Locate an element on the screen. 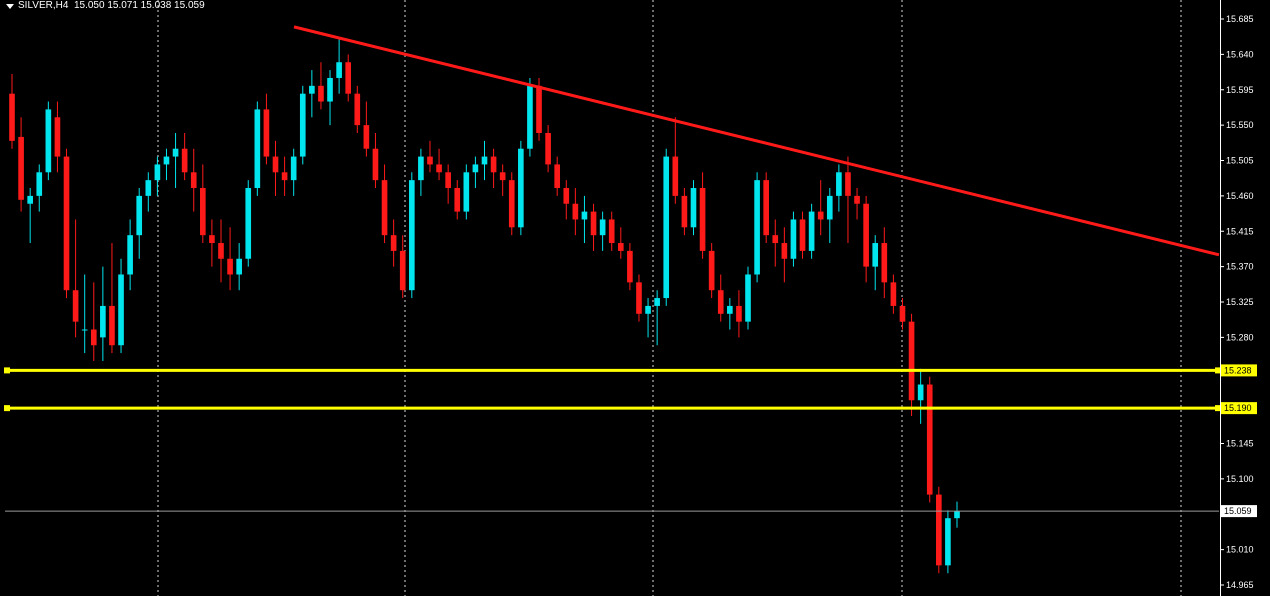  price-tag-label: 15.059 is located at coordinates (1238, 511).